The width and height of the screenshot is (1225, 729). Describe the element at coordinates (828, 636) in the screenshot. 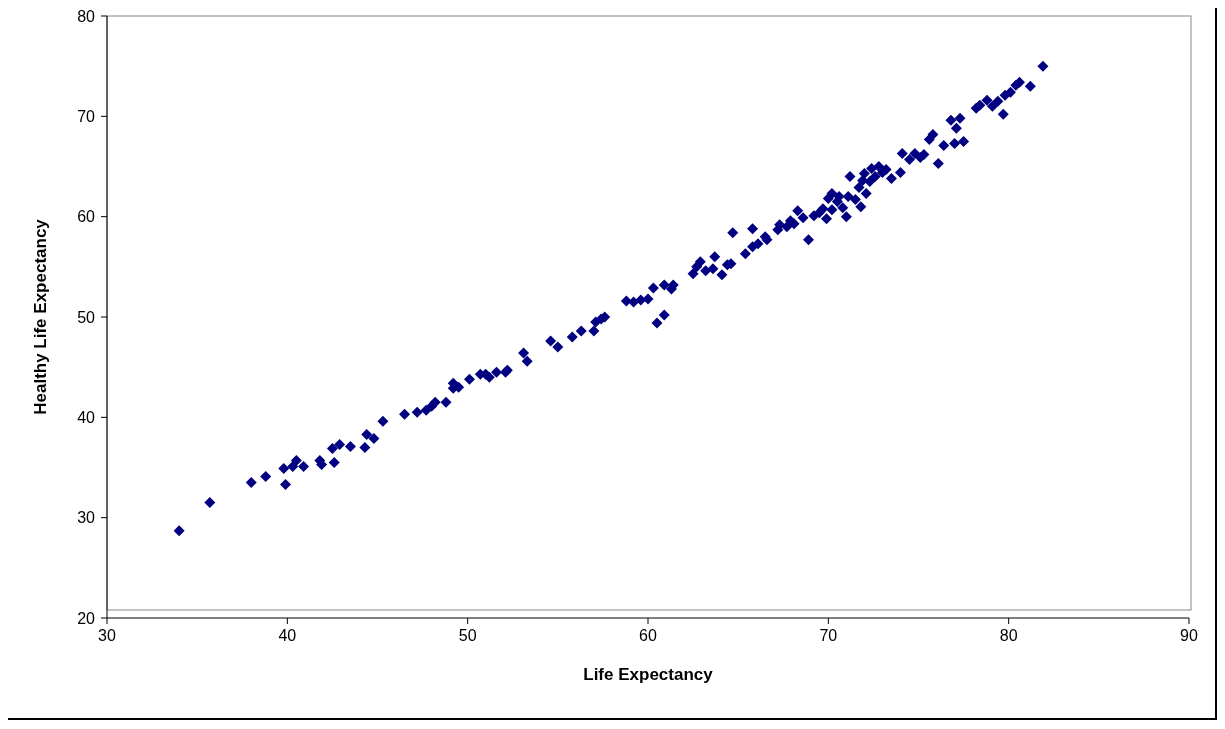

I see `x-tick-label: 70` at that location.